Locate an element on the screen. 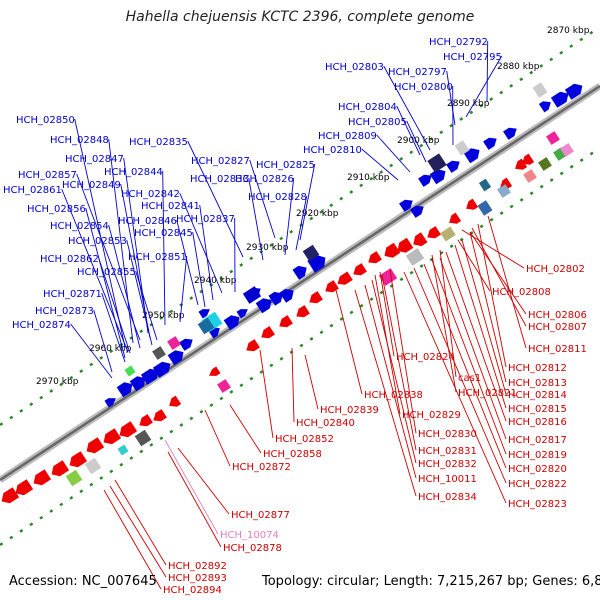 This screenshot has width=600, height=600. reverse-gene-label: HCH_02822 is located at coordinates (537, 484).